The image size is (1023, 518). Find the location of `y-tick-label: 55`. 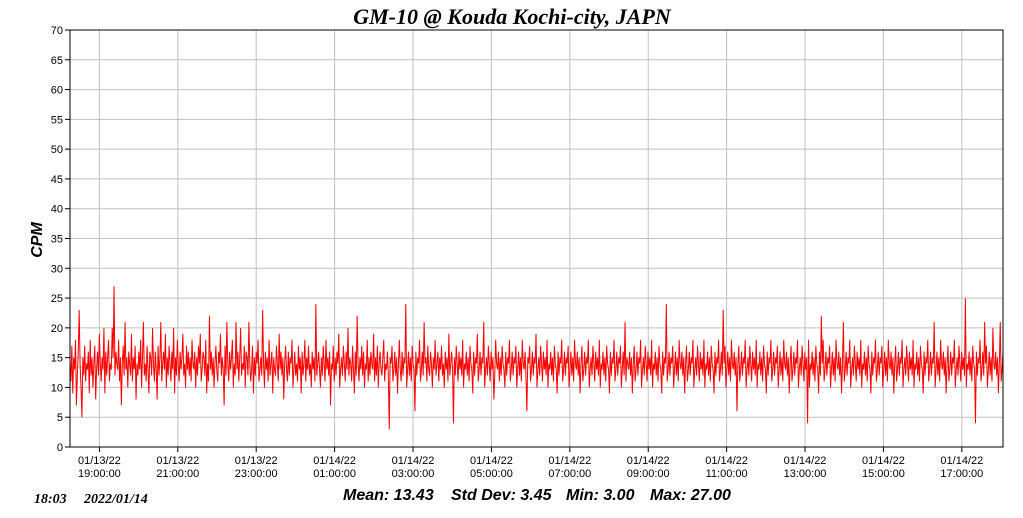

y-tick-label: 55 is located at coordinates (57, 120).